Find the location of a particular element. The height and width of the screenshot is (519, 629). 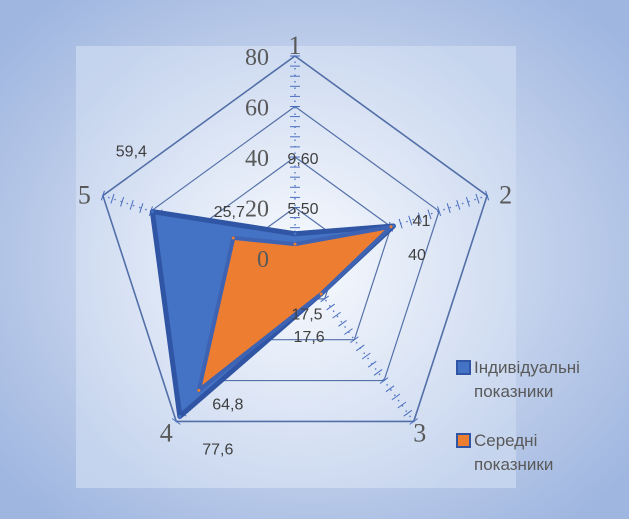

legend-label-2-line-2: показники is located at coordinates (513, 464).